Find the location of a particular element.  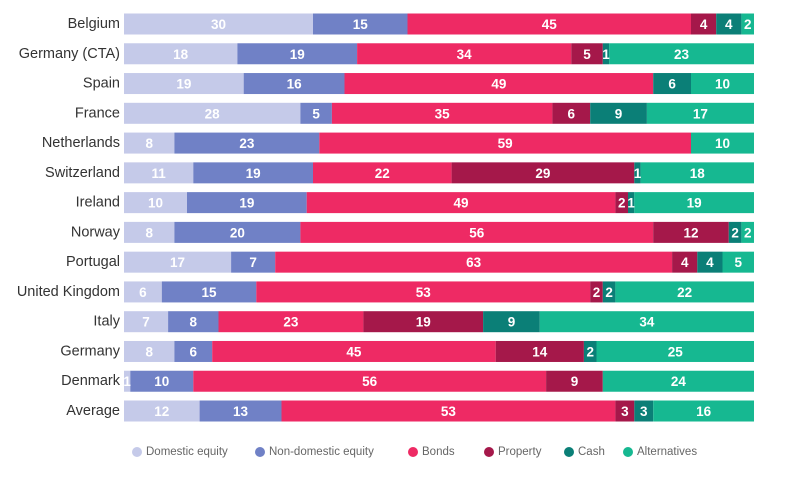

bar-average-non-domestic-equity is located at coordinates (240, 411).